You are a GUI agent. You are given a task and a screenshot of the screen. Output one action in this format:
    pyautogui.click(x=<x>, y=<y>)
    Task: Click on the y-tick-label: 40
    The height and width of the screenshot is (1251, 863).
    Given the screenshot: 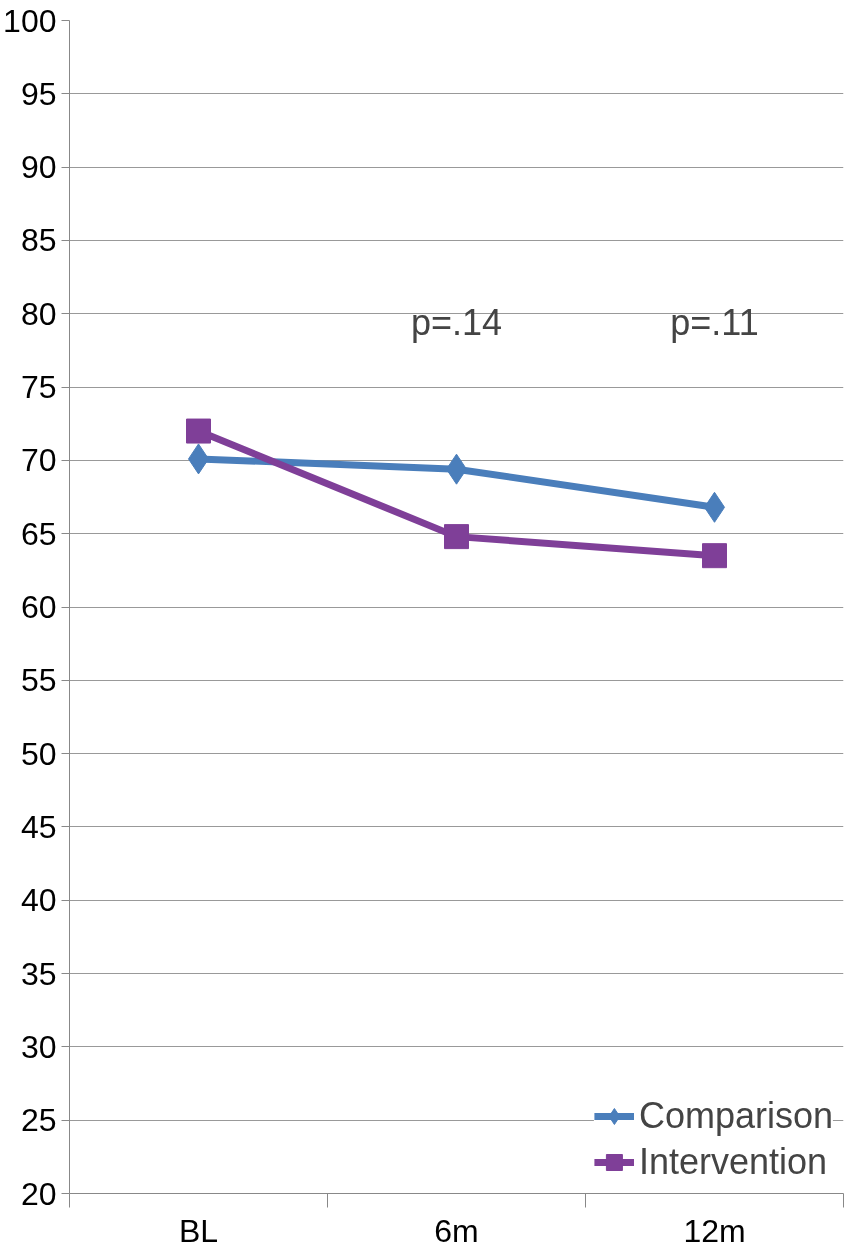 What is the action you would take?
    pyautogui.click(x=38, y=900)
    